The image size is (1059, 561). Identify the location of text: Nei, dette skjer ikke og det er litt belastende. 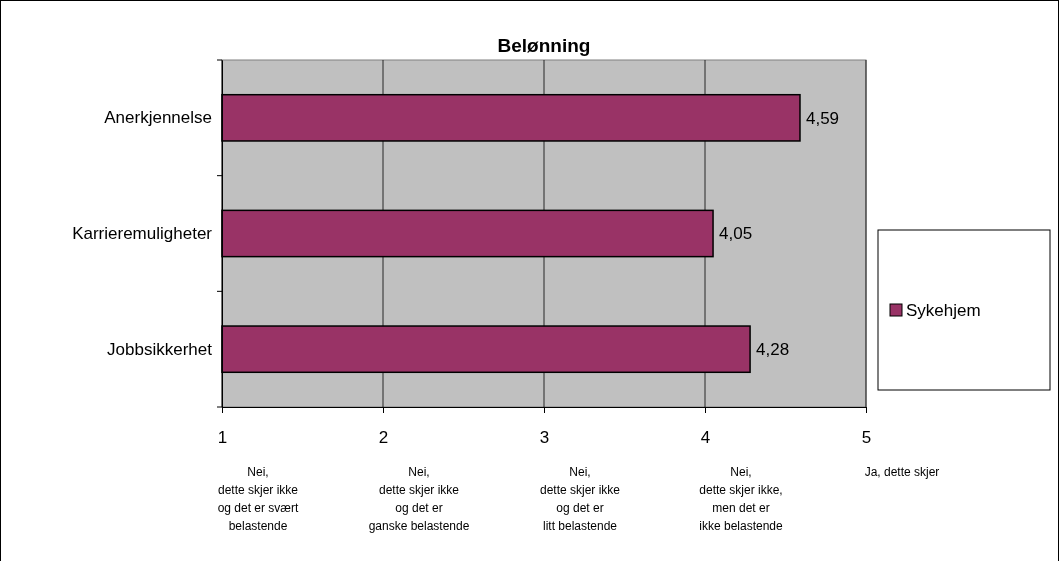
(580, 499).